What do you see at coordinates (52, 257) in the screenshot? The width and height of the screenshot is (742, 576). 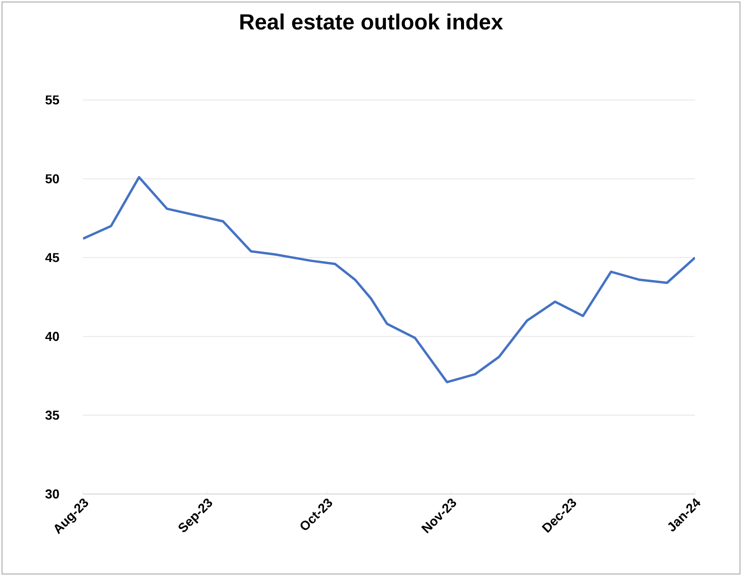 I see `y-tick-label: 45` at bounding box center [52, 257].